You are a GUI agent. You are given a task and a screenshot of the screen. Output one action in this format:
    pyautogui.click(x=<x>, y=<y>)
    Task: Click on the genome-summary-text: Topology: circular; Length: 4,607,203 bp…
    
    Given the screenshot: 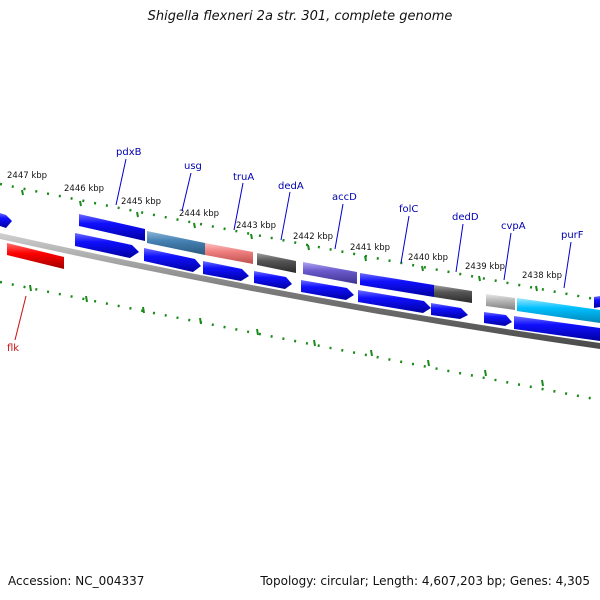 What is the action you would take?
    pyautogui.click(x=425, y=581)
    